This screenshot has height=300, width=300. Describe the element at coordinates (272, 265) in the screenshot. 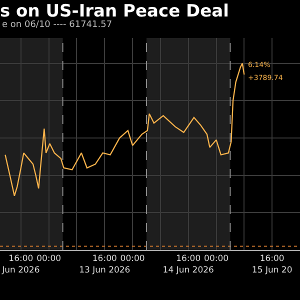

I see `x-tick-label: 16:00 15 Jun 20` at that location.